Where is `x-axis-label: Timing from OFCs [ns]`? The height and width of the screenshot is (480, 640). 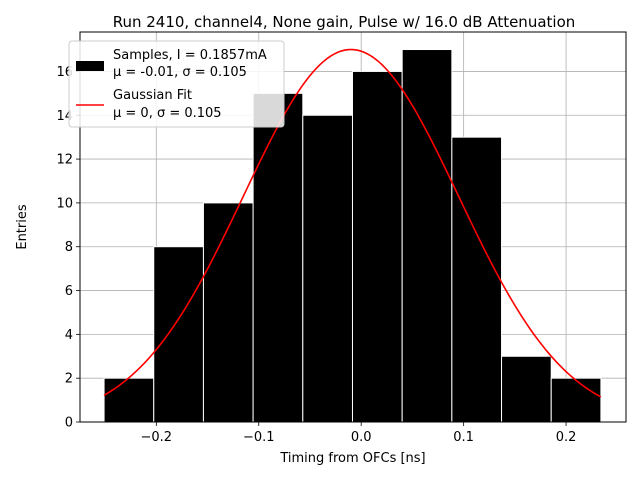 x-axis-label: Timing from OFCs [ns] is located at coordinates (352, 458).